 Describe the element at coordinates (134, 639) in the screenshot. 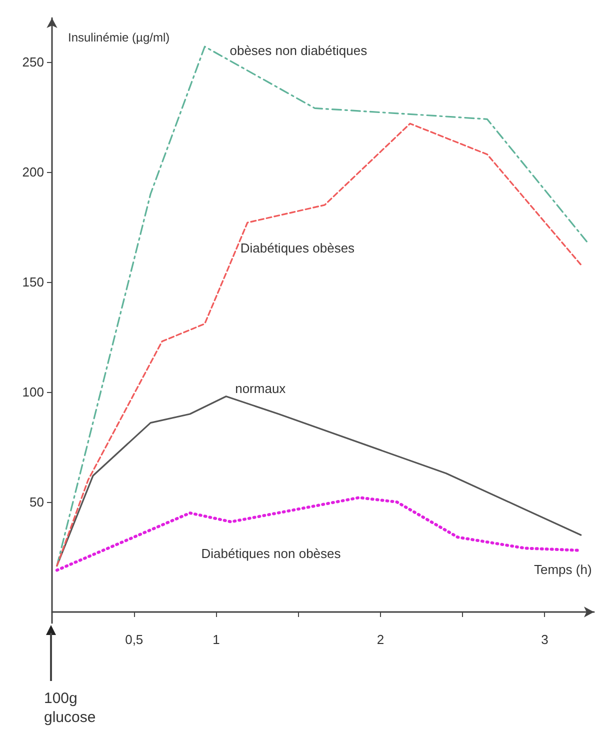

I see `x-tick-label: 0,5` at that location.